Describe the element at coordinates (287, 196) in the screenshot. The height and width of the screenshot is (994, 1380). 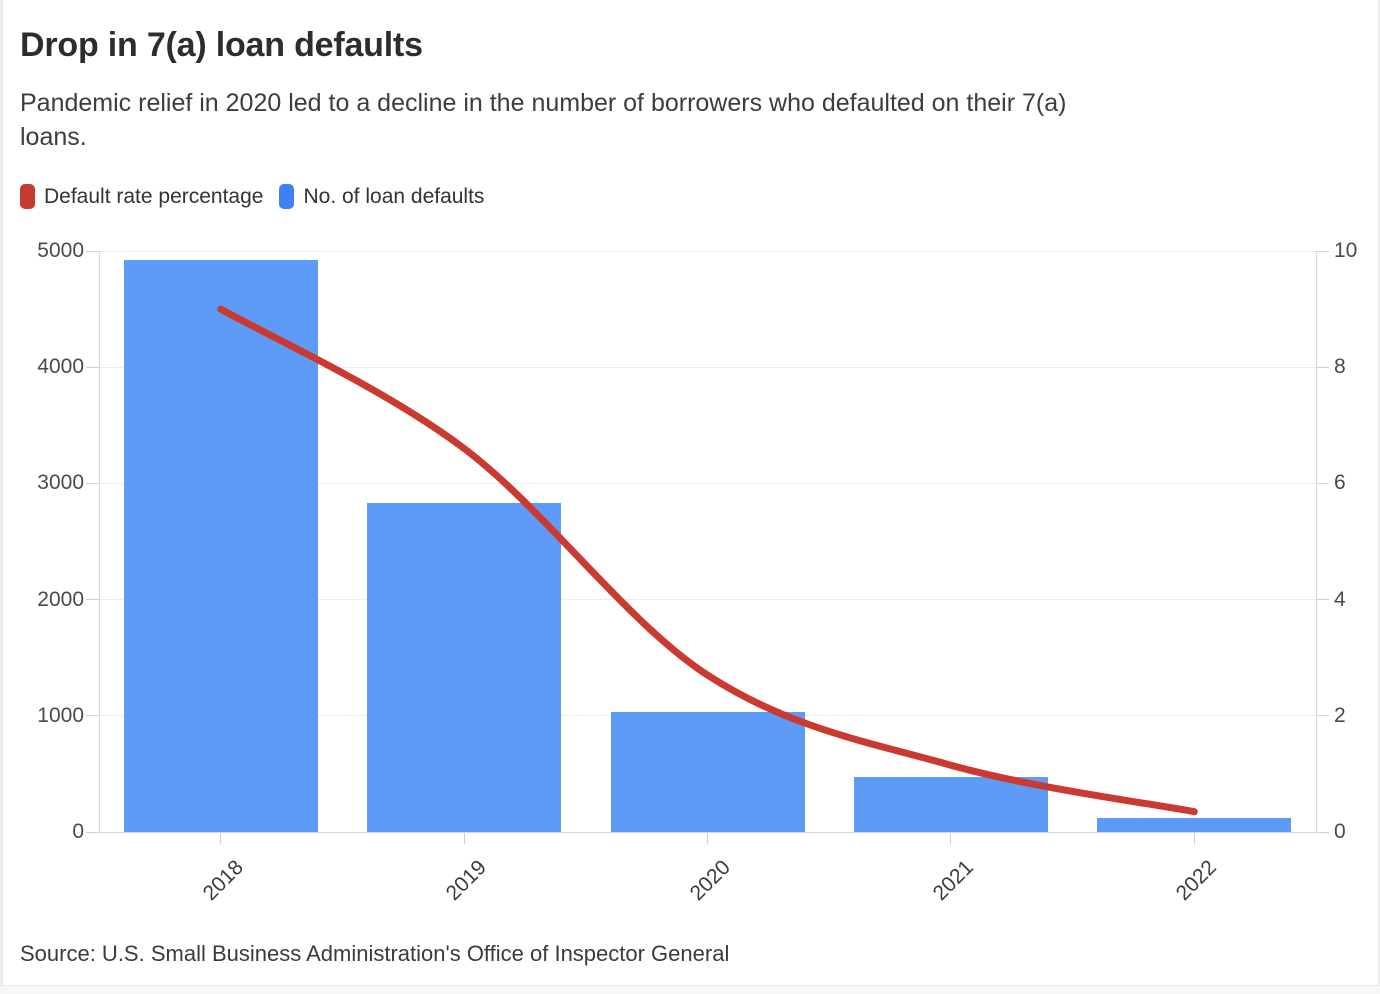
I see `legend-swatch-blue` at that location.